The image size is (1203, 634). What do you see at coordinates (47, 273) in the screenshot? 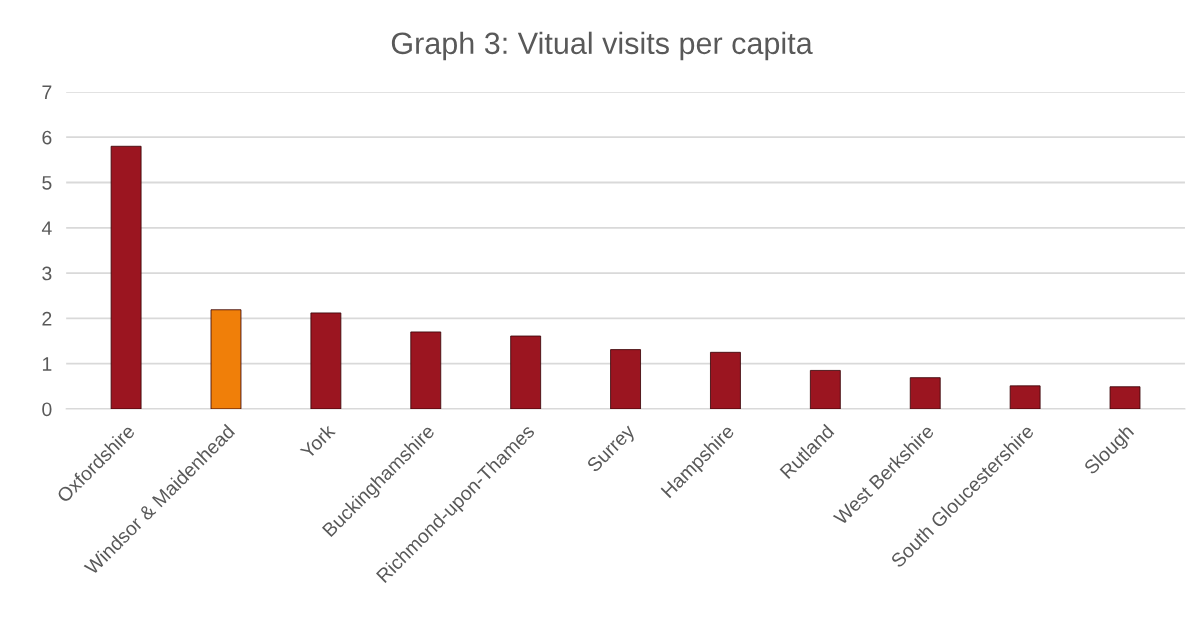
I see `y-tick-label: 3` at bounding box center [47, 273].